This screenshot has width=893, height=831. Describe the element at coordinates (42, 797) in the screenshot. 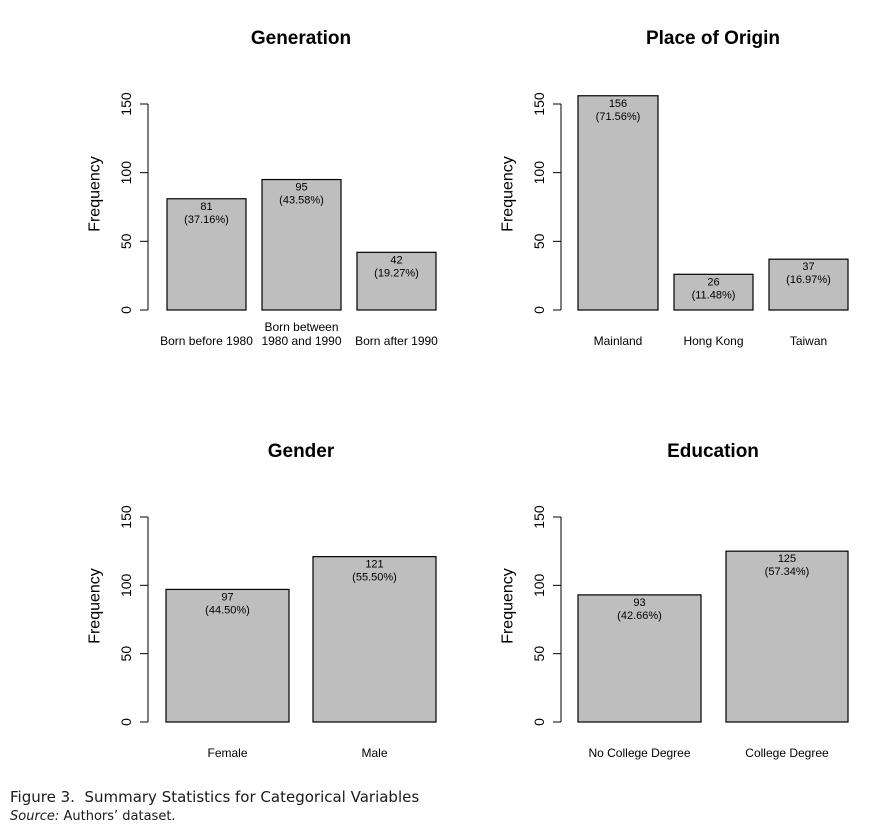

I see `figure-label: Figure 3.` at that location.